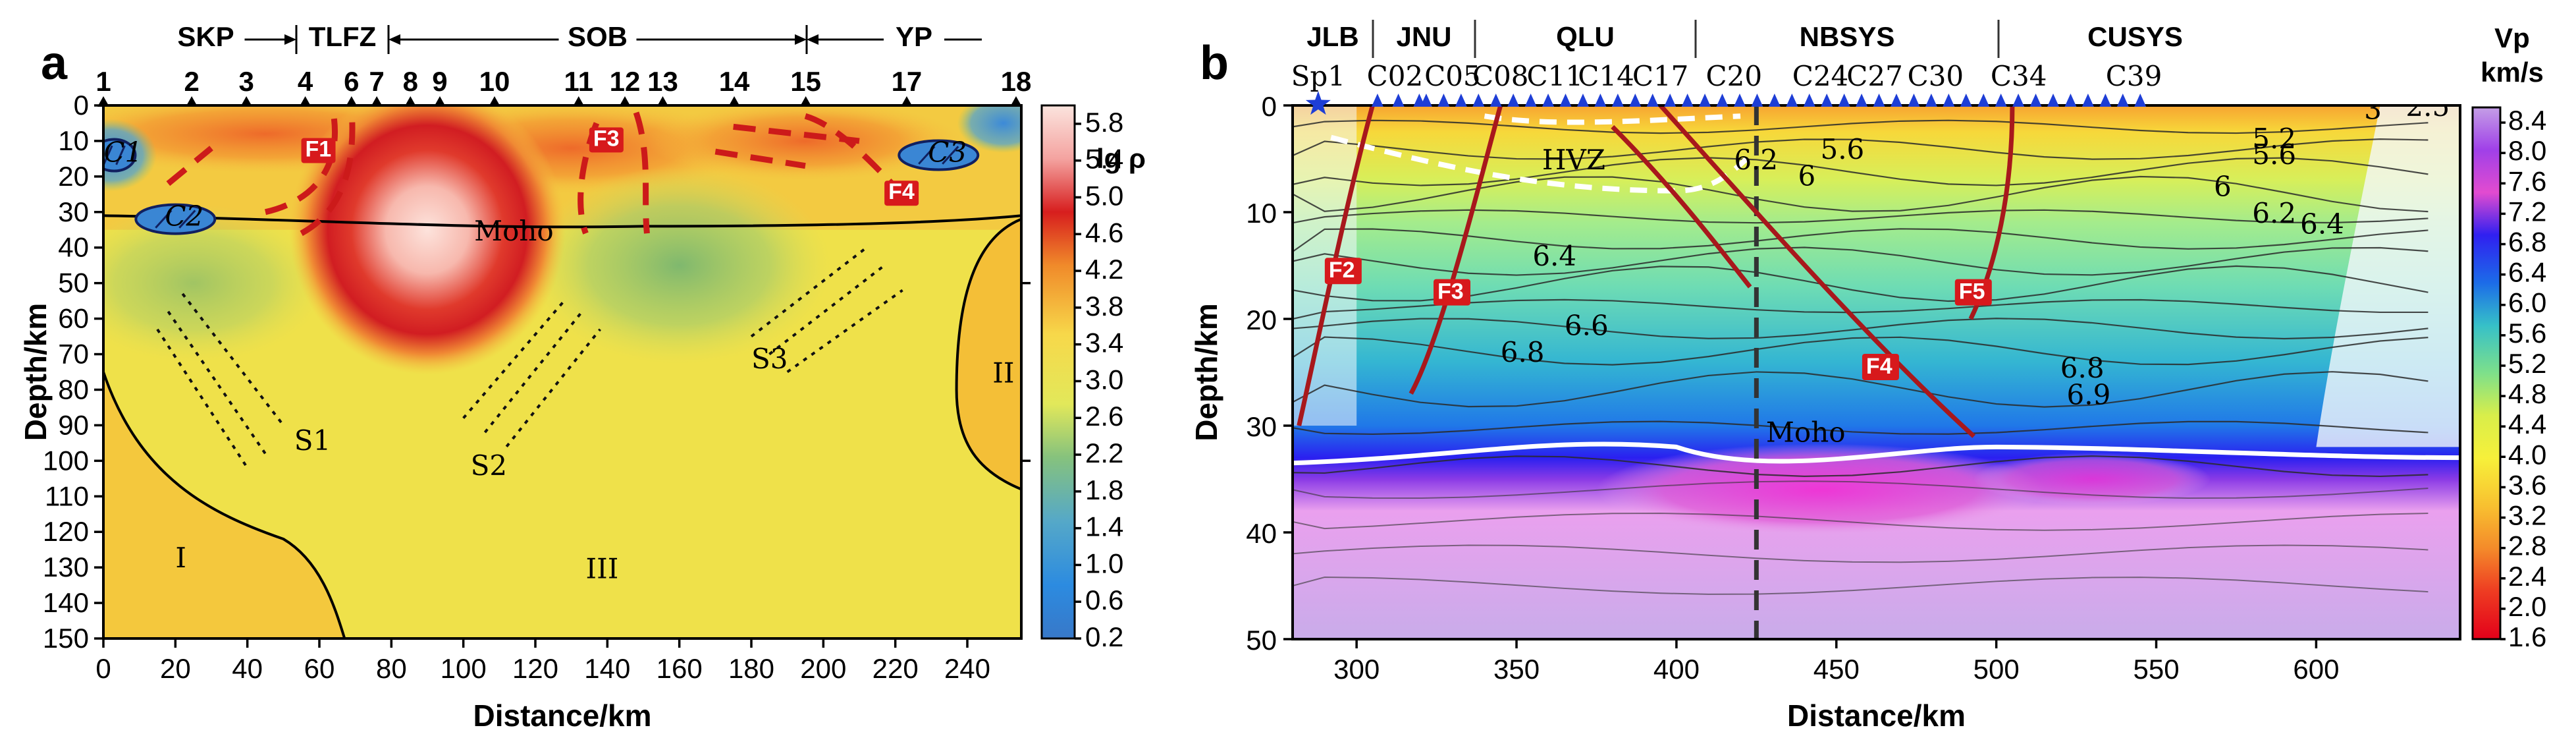 This screenshot has height=736, width=2576. Describe the element at coordinates (2223, 187) in the screenshot. I see `contour-label-6: 6` at that location.